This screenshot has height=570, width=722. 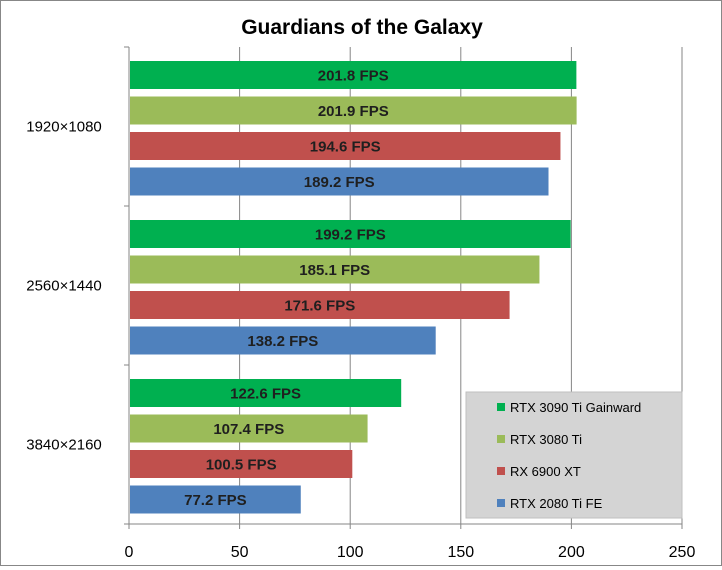 I want to click on data-label: 107.4 FPS, so click(x=248, y=429).